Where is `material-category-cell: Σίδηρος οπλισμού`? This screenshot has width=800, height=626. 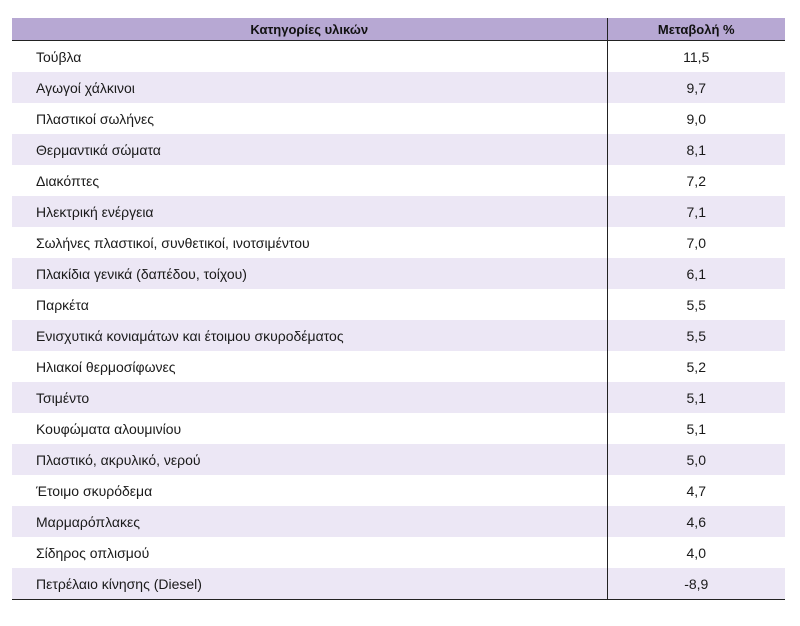
material-category-cell: Σίδηρος οπλισμού is located at coordinates (93, 552).